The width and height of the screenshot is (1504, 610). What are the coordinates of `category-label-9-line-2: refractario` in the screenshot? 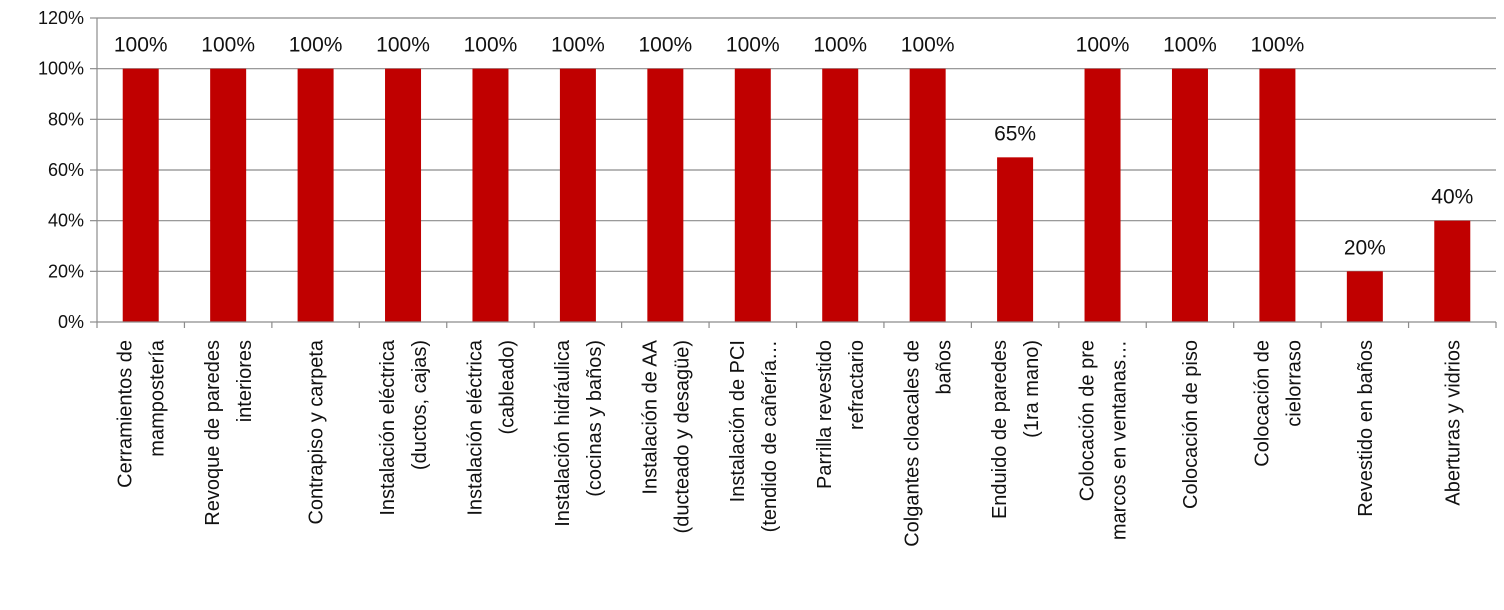 It's located at (857, 385).